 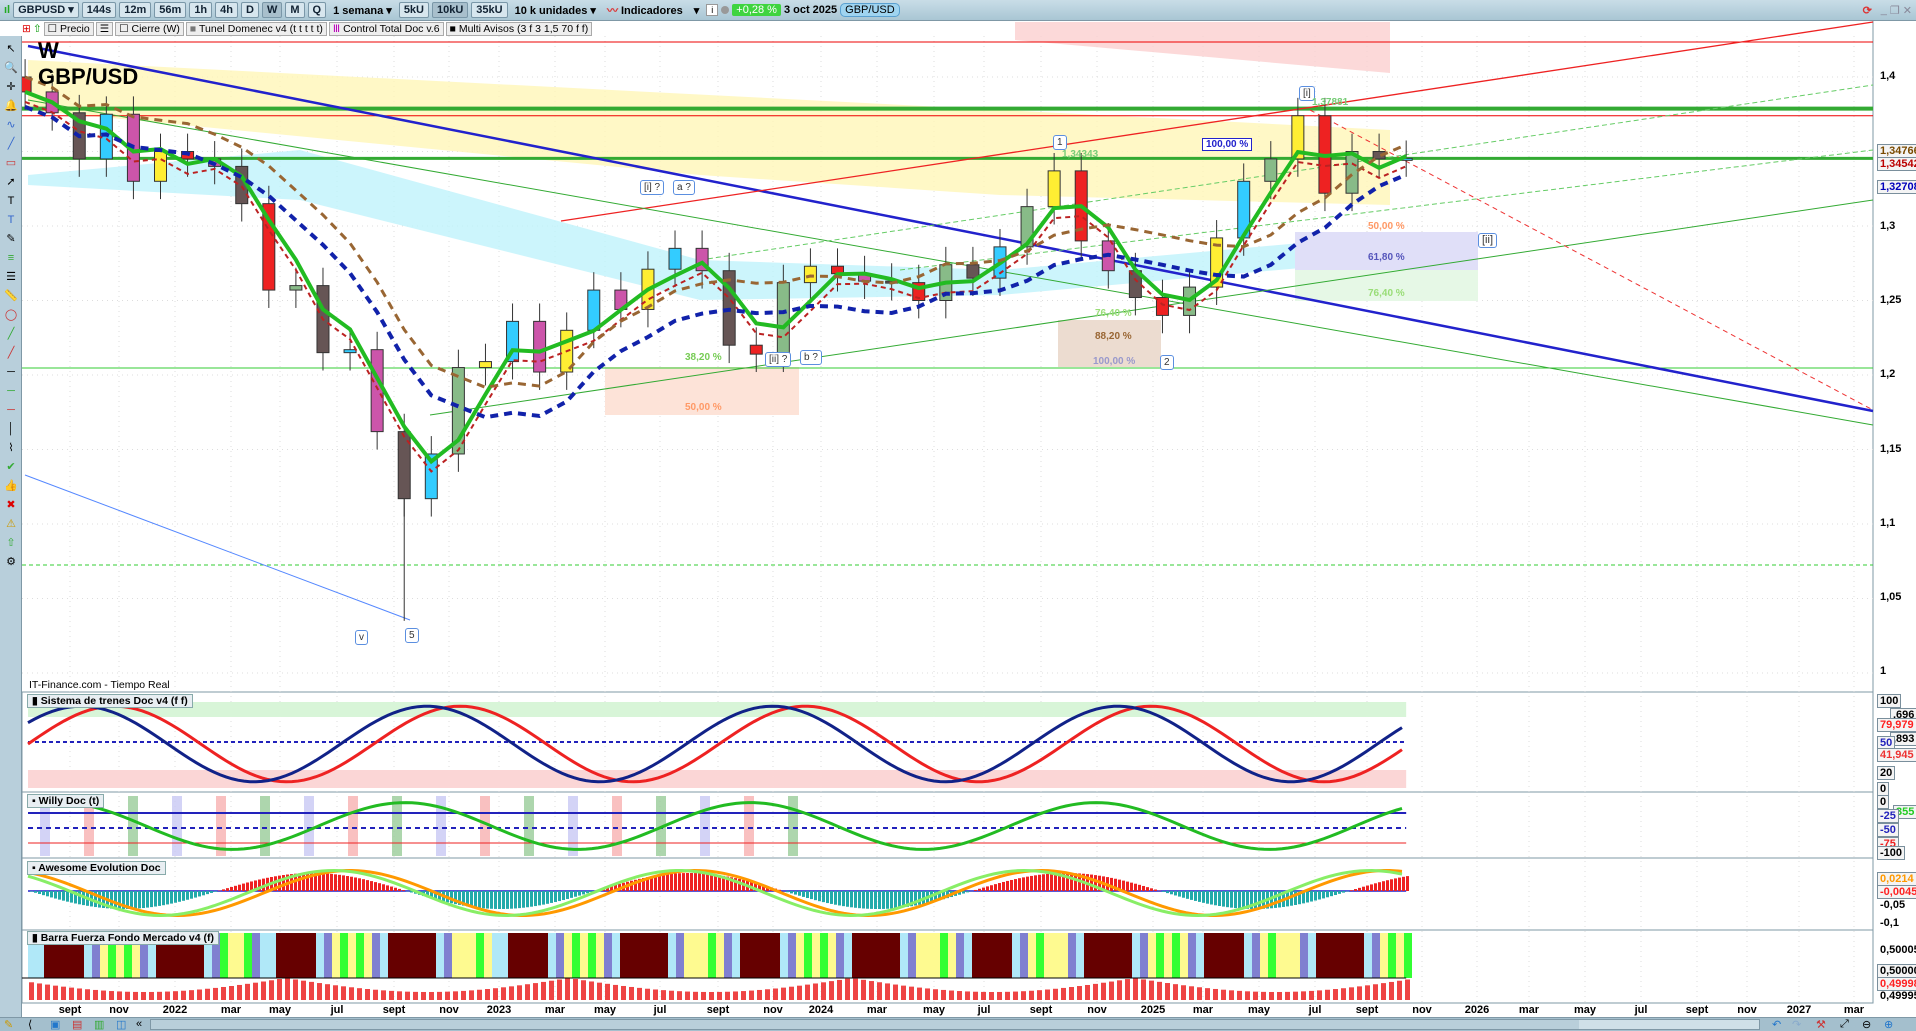 I want to click on minimize-icon: _, so click(x=1883, y=10).